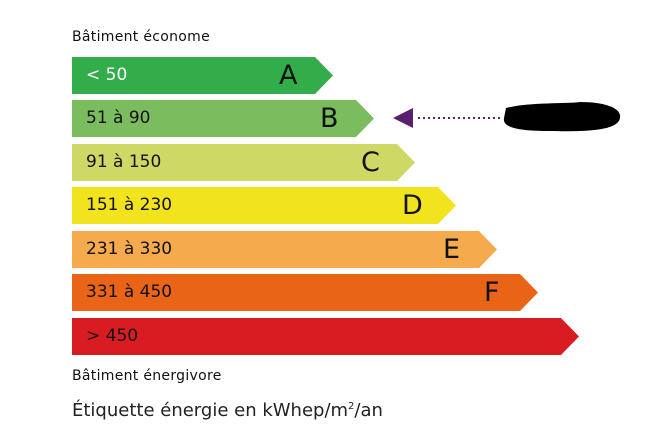 This screenshot has height=441, width=667. I want to click on class-range: < 50, so click(107, 75).